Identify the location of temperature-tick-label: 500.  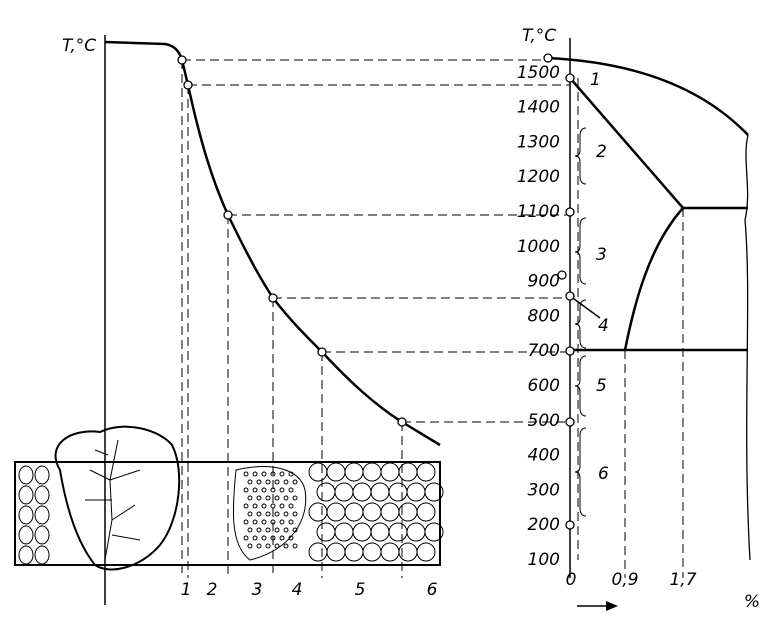
(544, 421).